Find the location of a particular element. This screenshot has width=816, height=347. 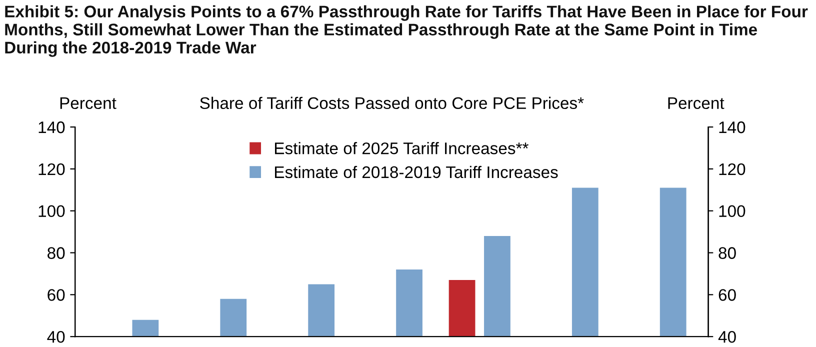

legend-label: Estimate of 2025 Tariff Increases** is located at coordinates (401, 148).